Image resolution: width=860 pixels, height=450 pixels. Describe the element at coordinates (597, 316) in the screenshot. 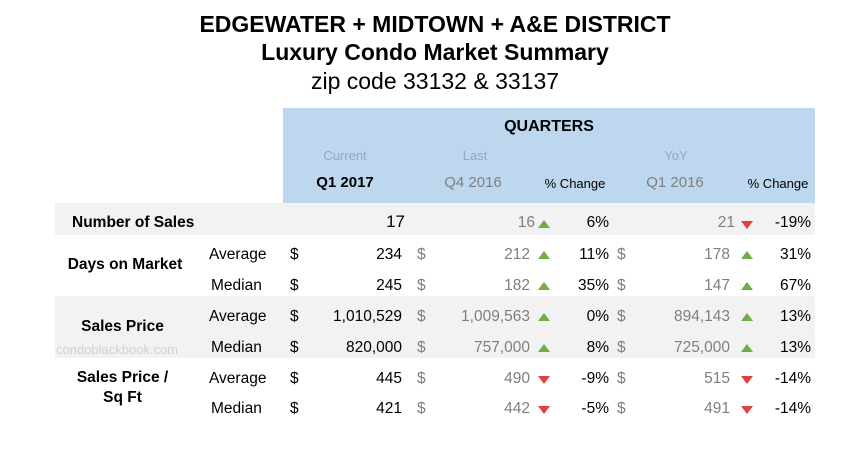

I see `cell-price-avg-pct1: 0%` at that location.